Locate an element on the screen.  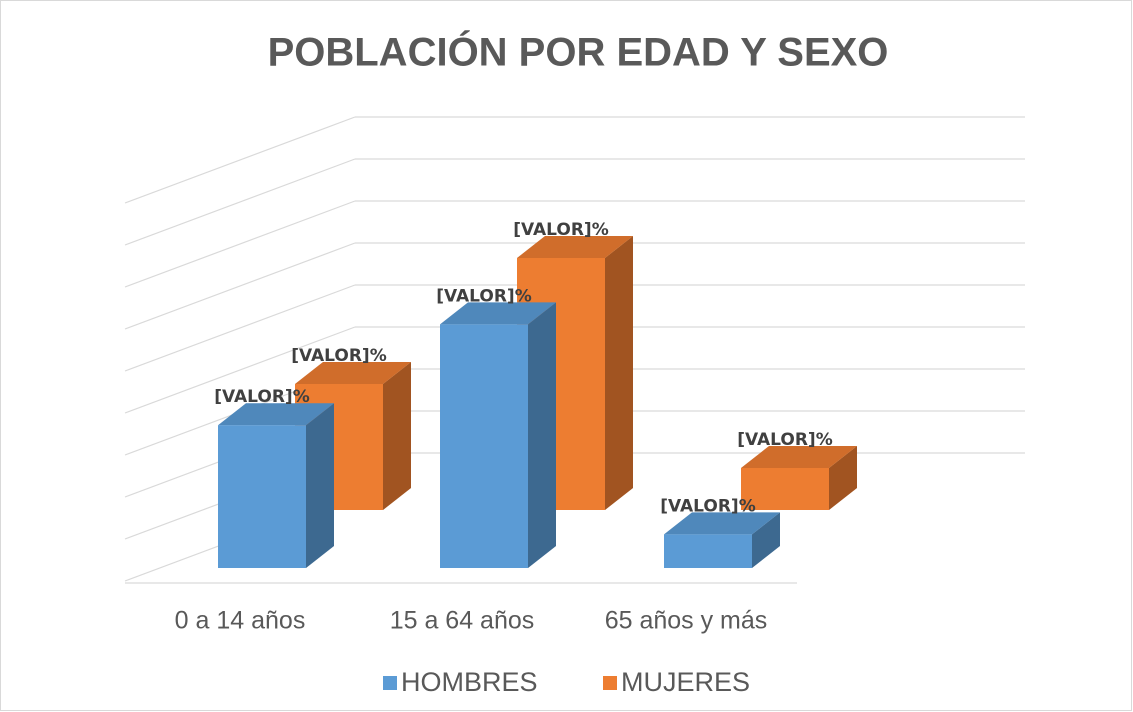
legend-label: HOMBRES is located at coordinates (469, 682).